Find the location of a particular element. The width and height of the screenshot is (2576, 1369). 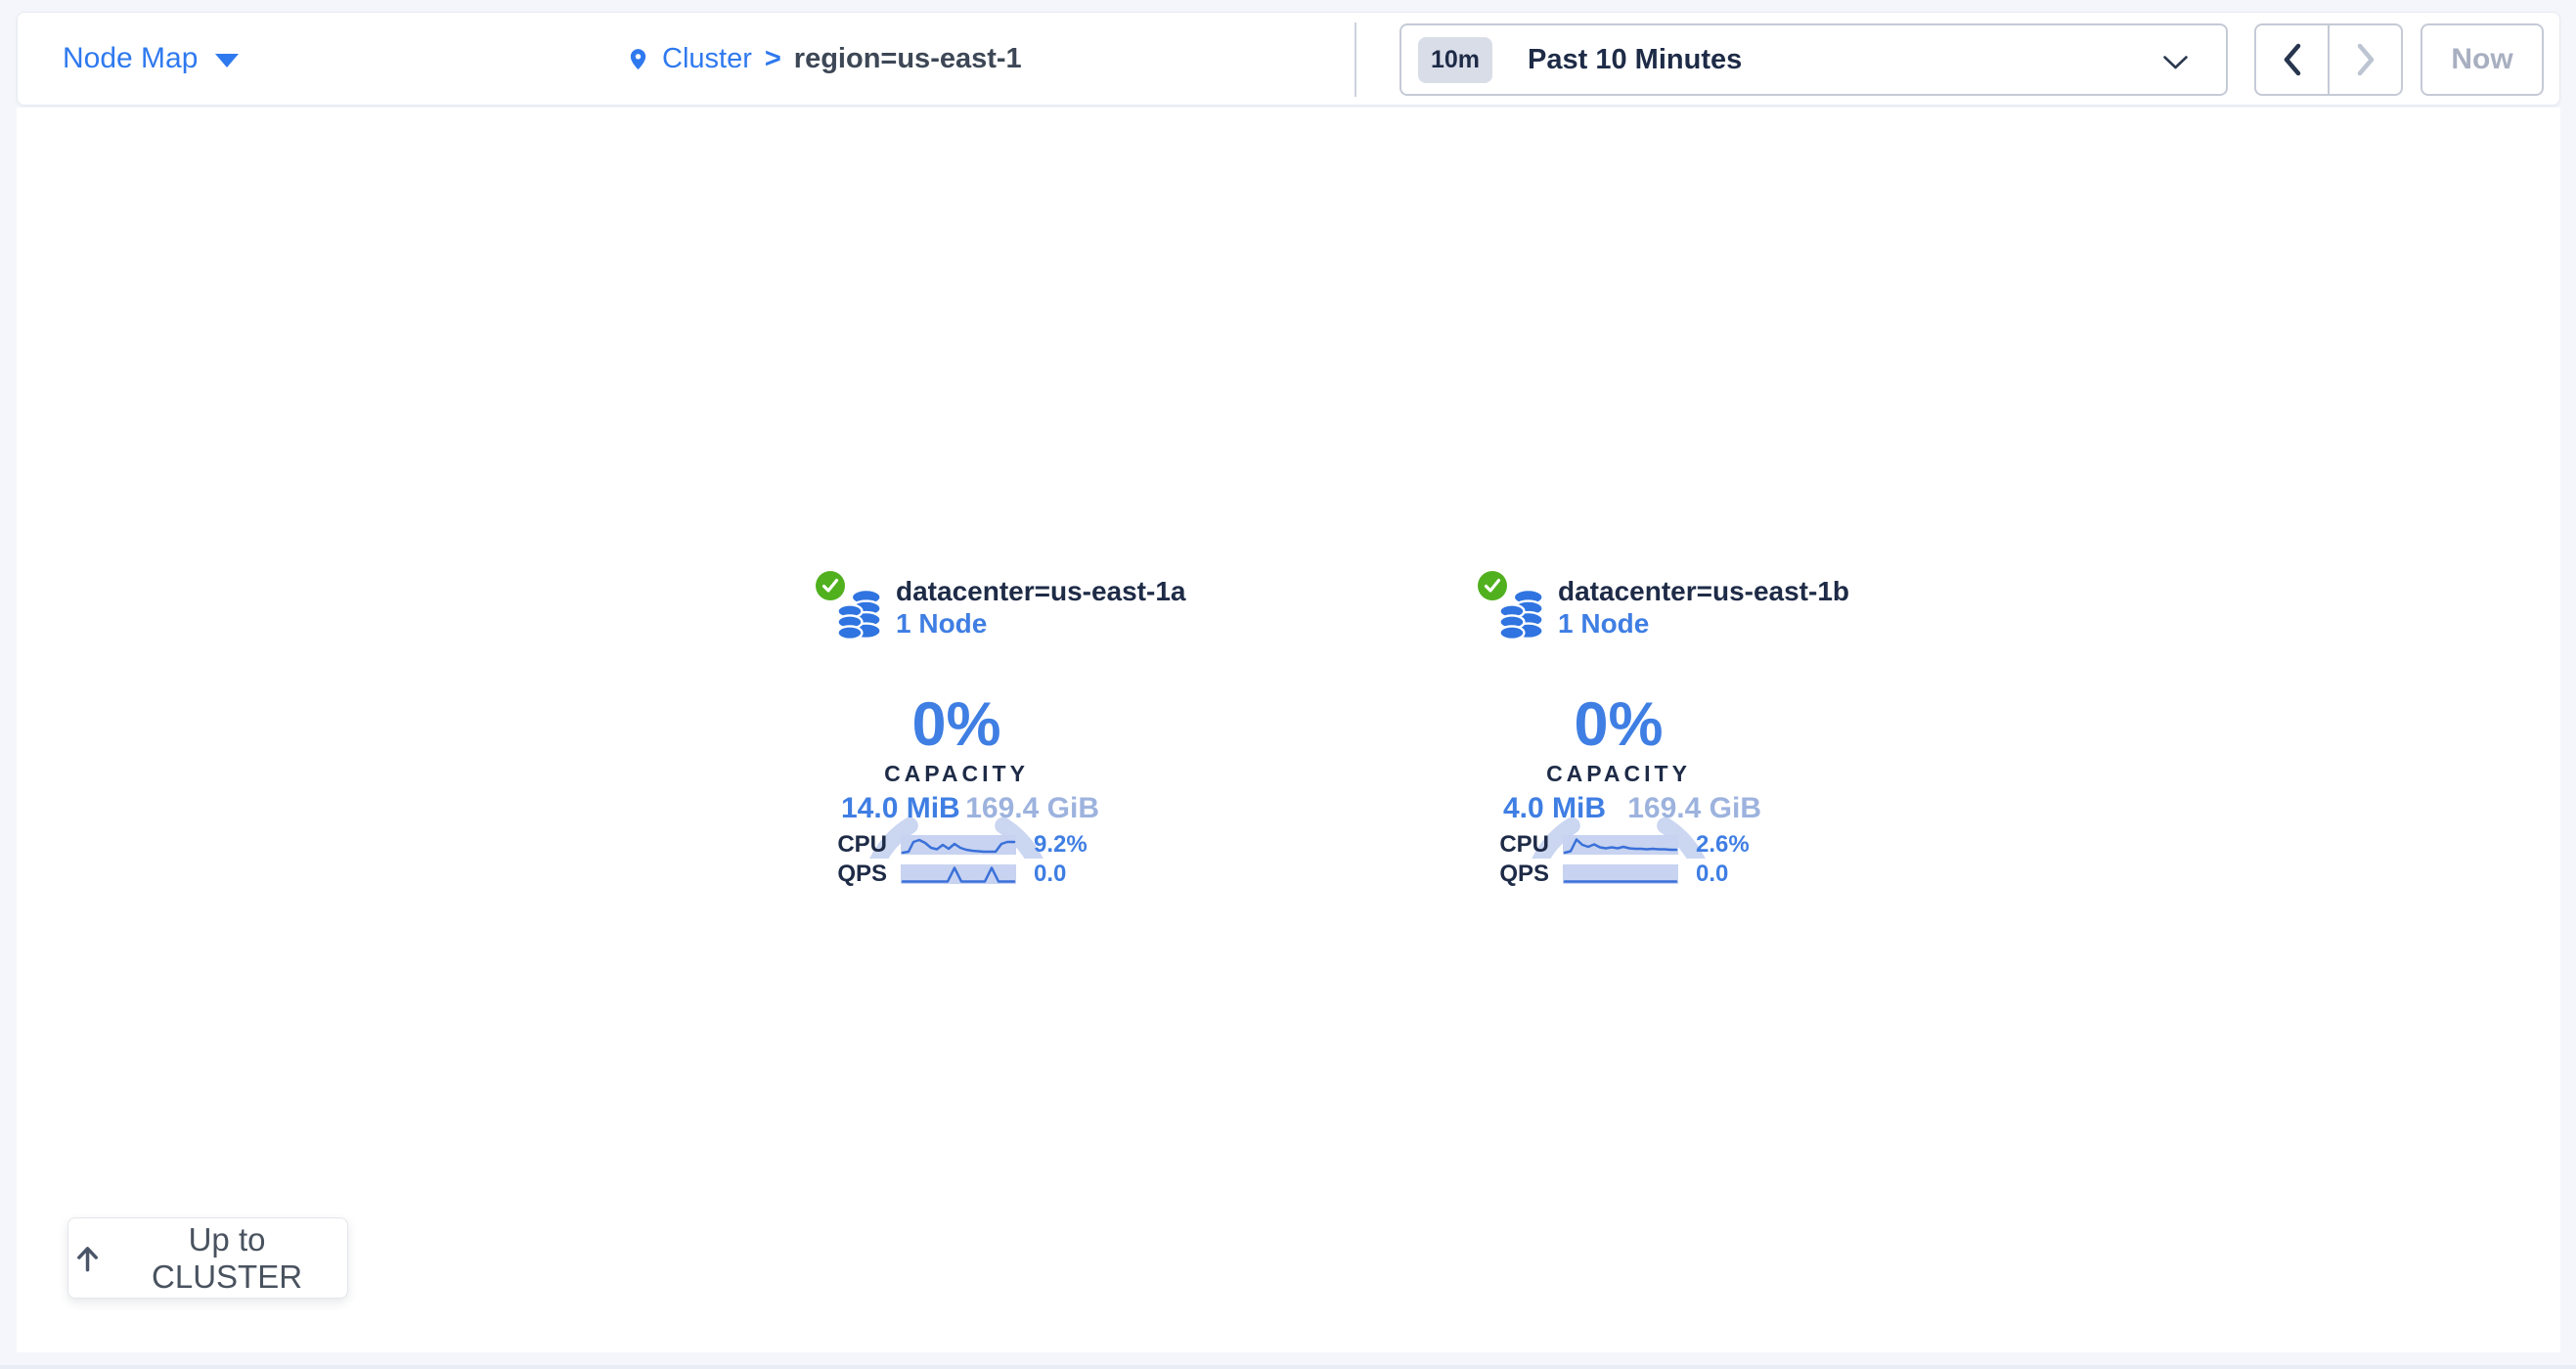

capacity-values: 14.0 MiB 169.4 GiB is located at coordinates (970, 809).